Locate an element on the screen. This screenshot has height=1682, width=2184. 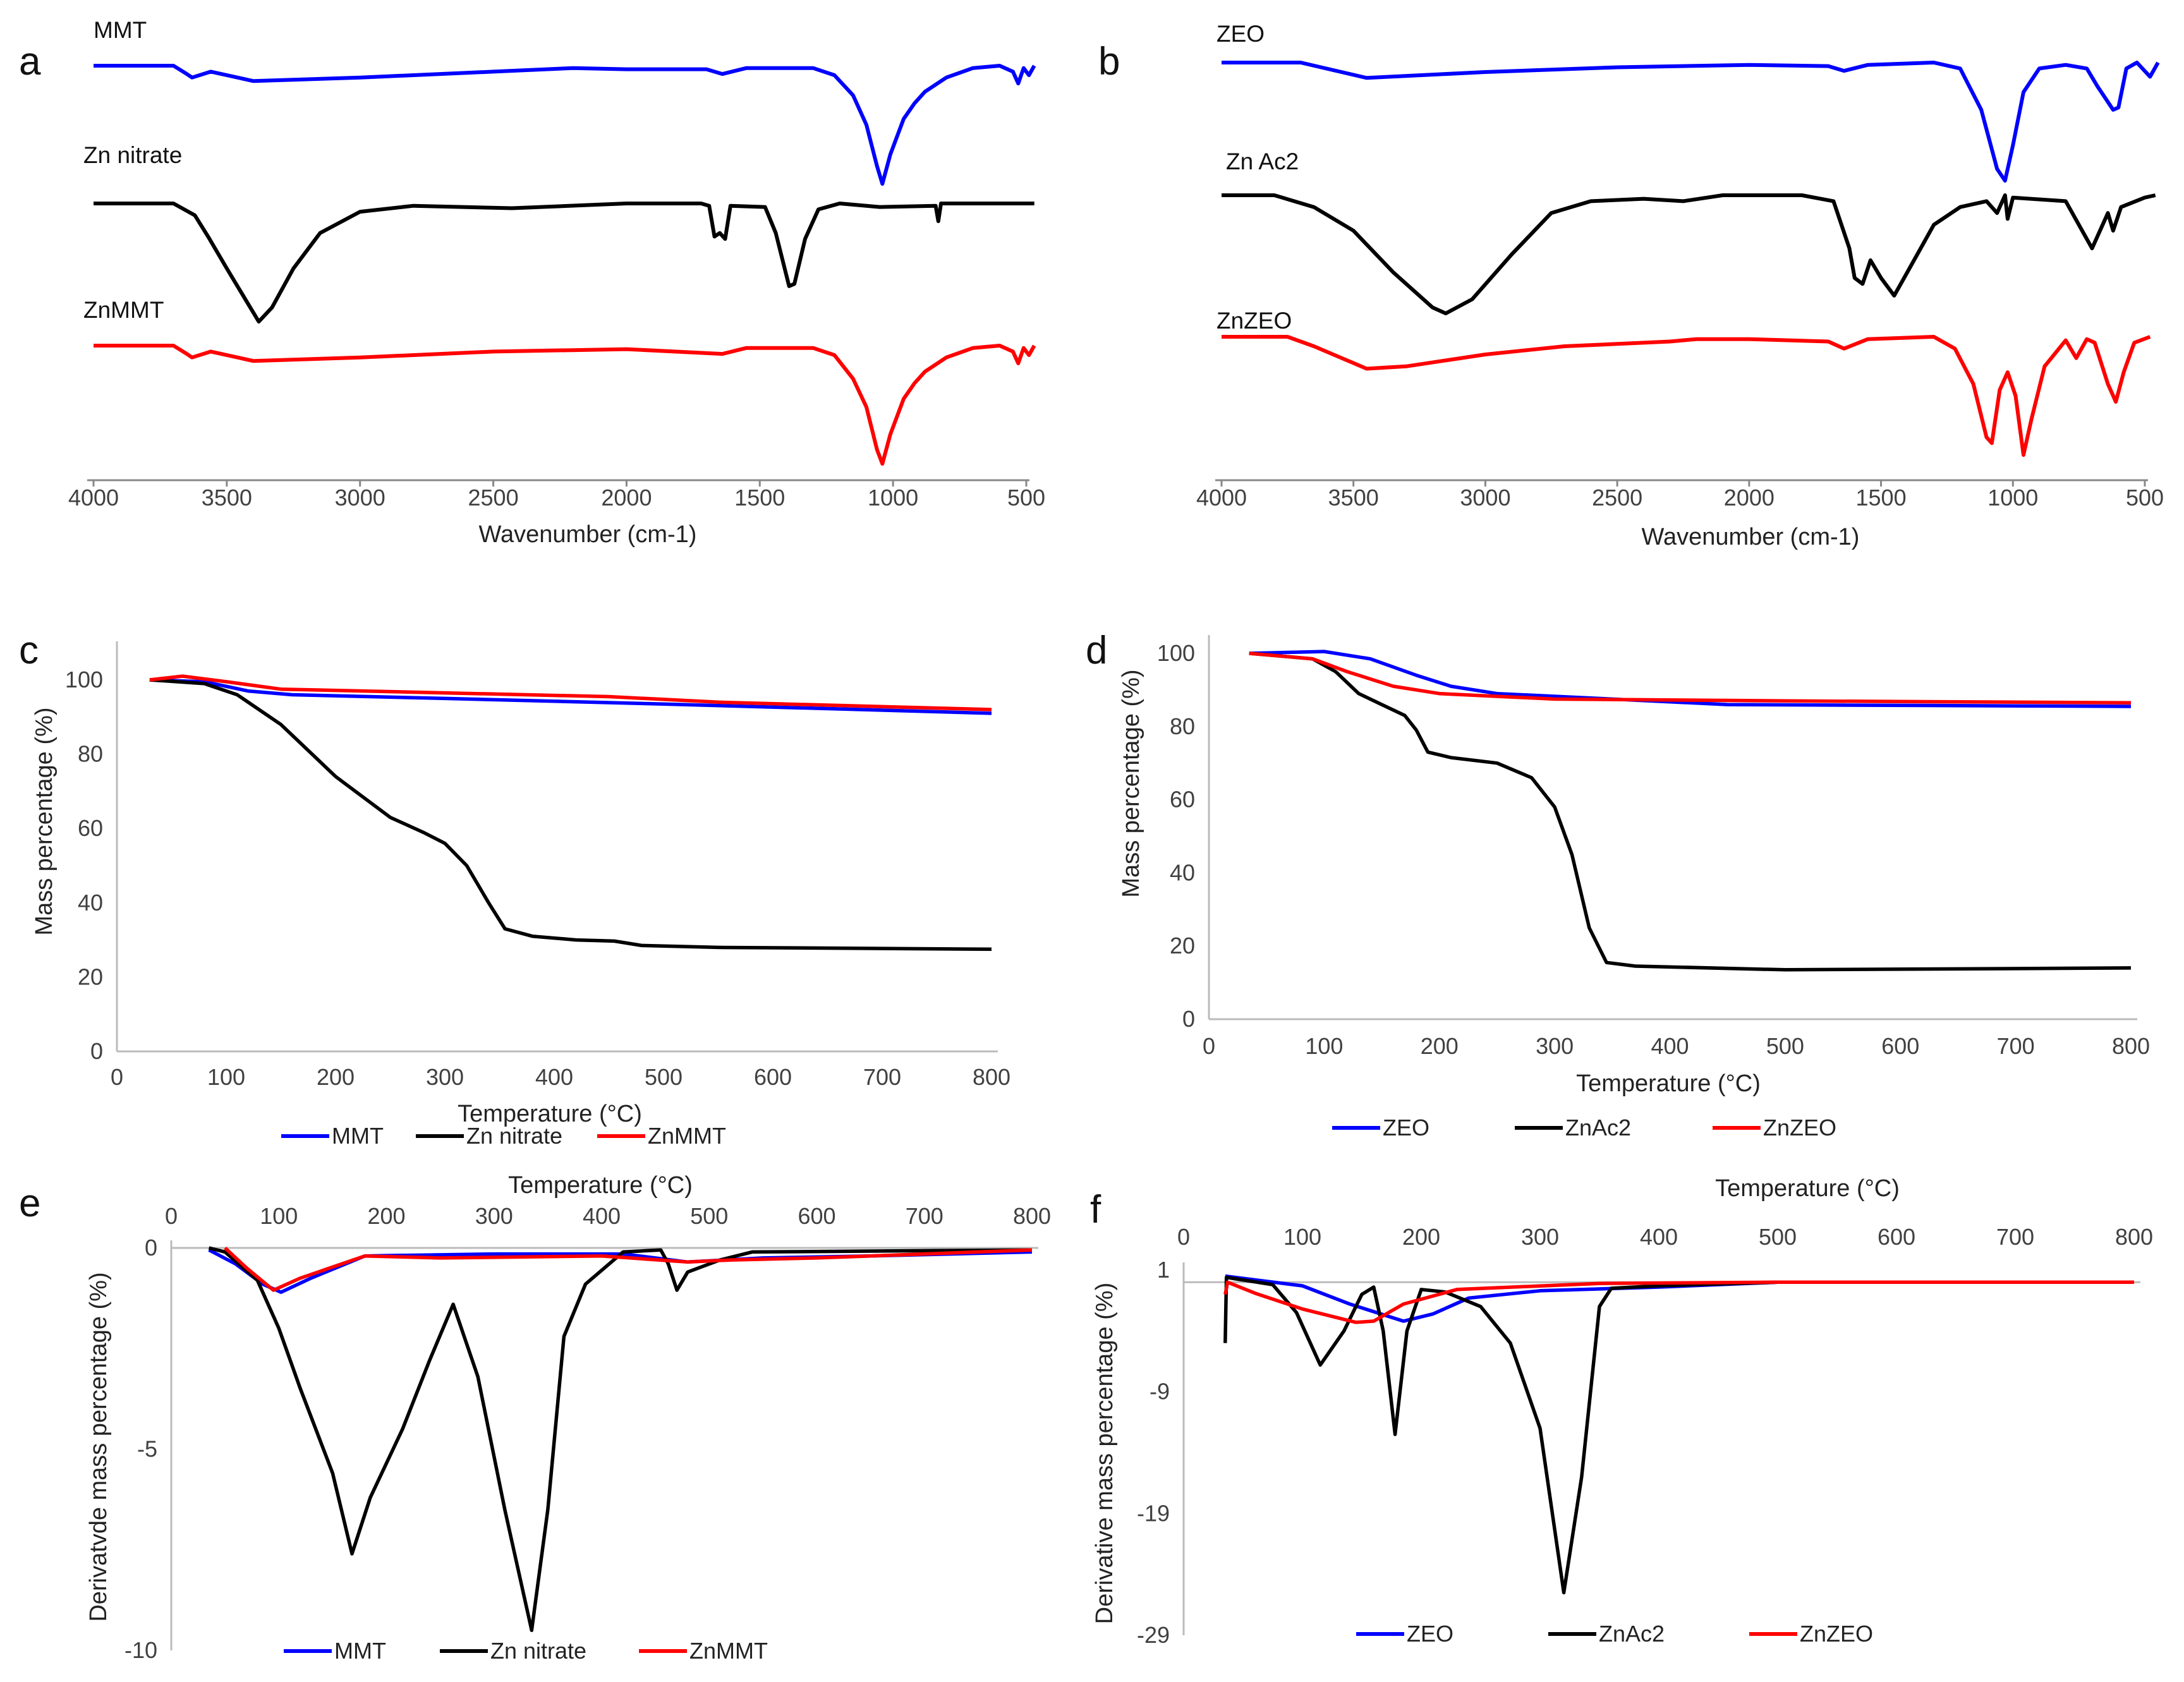
x-axis-label: Wavenumber (cm-1) is located at coordinates (588, 534).